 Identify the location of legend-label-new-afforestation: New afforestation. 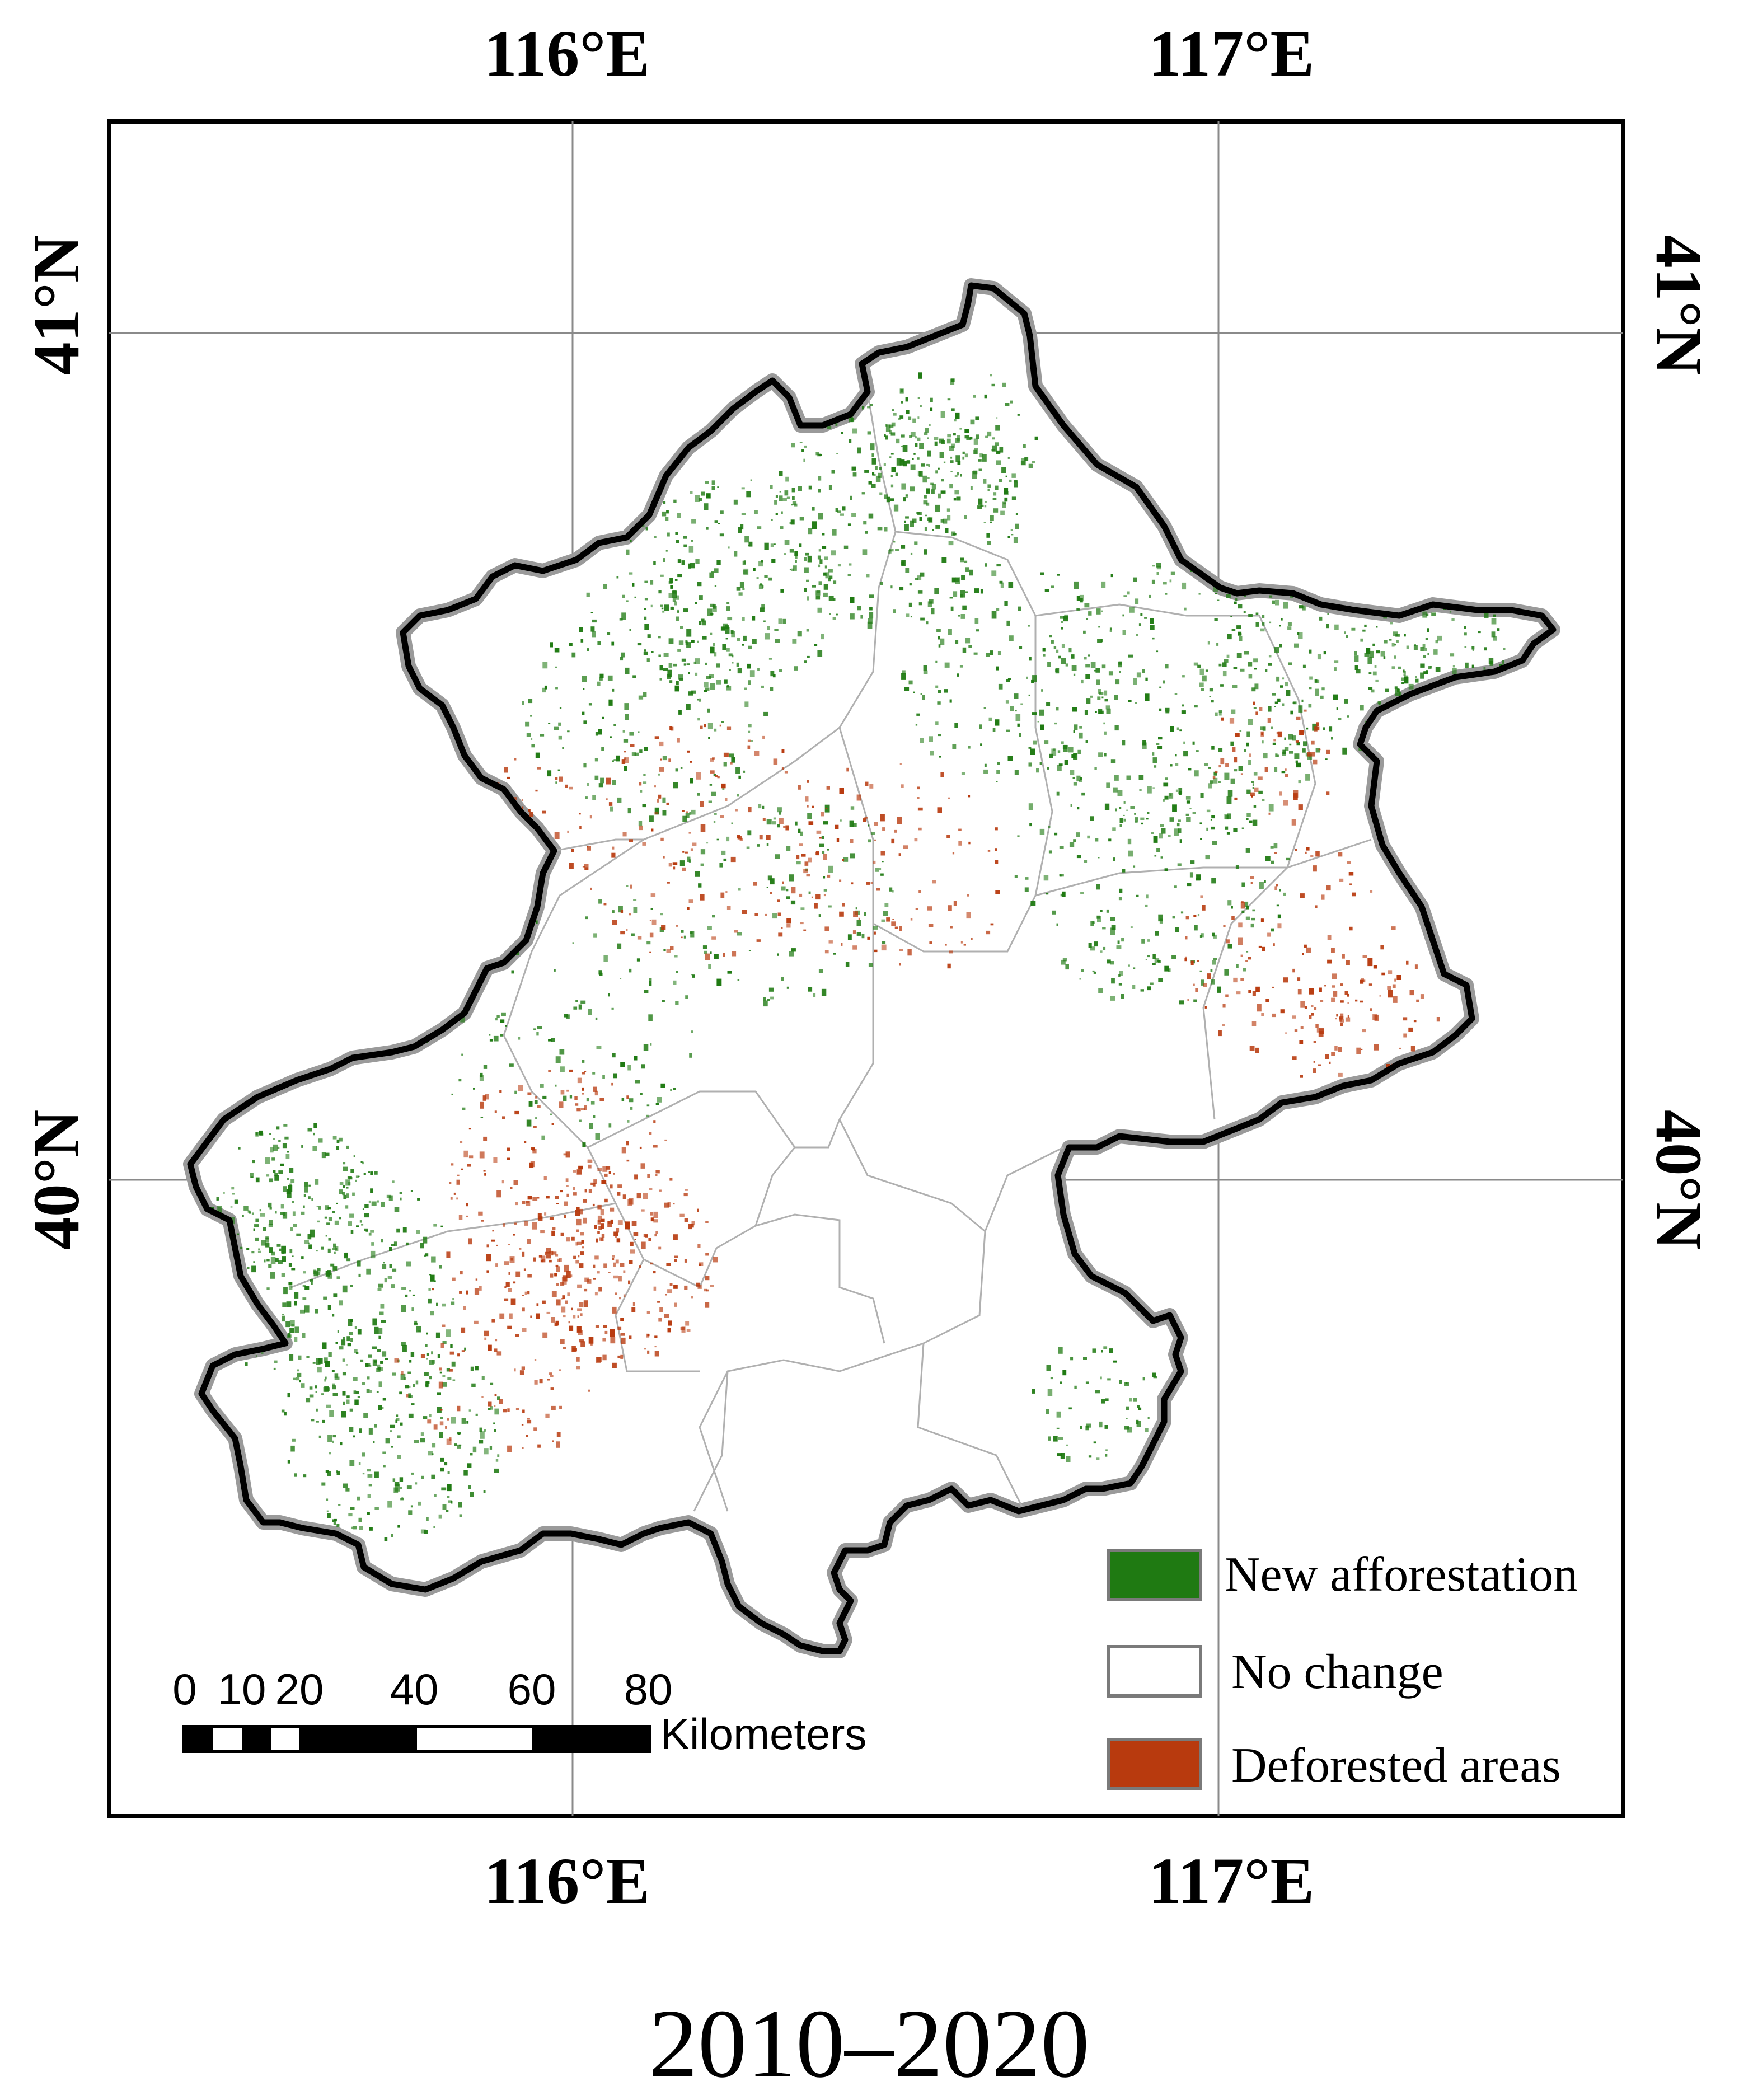
(1401, 1575).